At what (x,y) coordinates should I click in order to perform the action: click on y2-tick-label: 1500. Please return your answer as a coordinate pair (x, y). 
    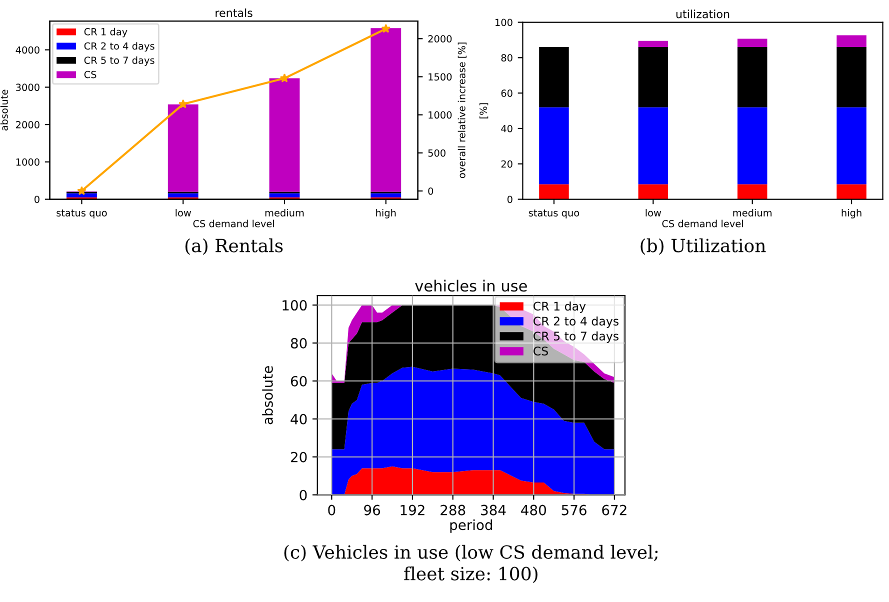
    Looking at the image, I should click on (440, 77).